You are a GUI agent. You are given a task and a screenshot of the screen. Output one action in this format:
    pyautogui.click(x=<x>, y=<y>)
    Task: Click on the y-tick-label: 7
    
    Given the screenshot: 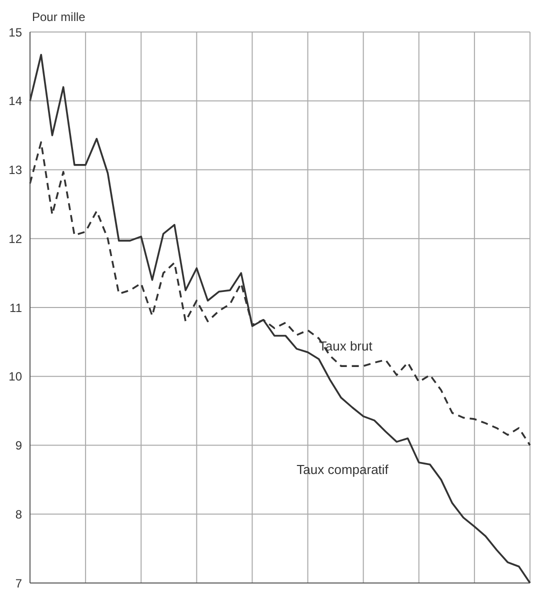 What is the action you would take?
    pyautogui.click(x=18, y=583)
    